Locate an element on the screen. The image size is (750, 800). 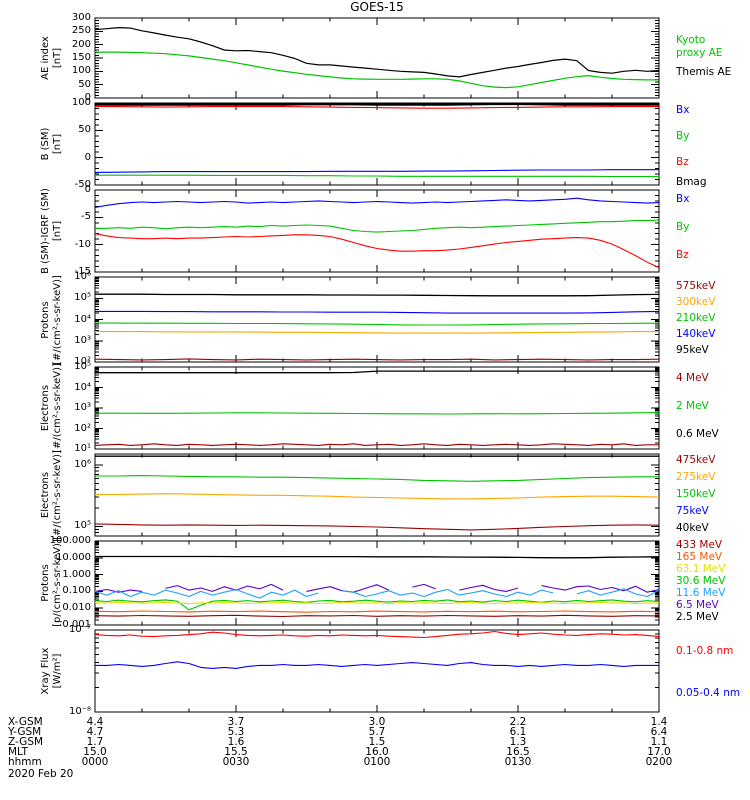
legend-150kev: 150keV is located at coordinates (696, 494).